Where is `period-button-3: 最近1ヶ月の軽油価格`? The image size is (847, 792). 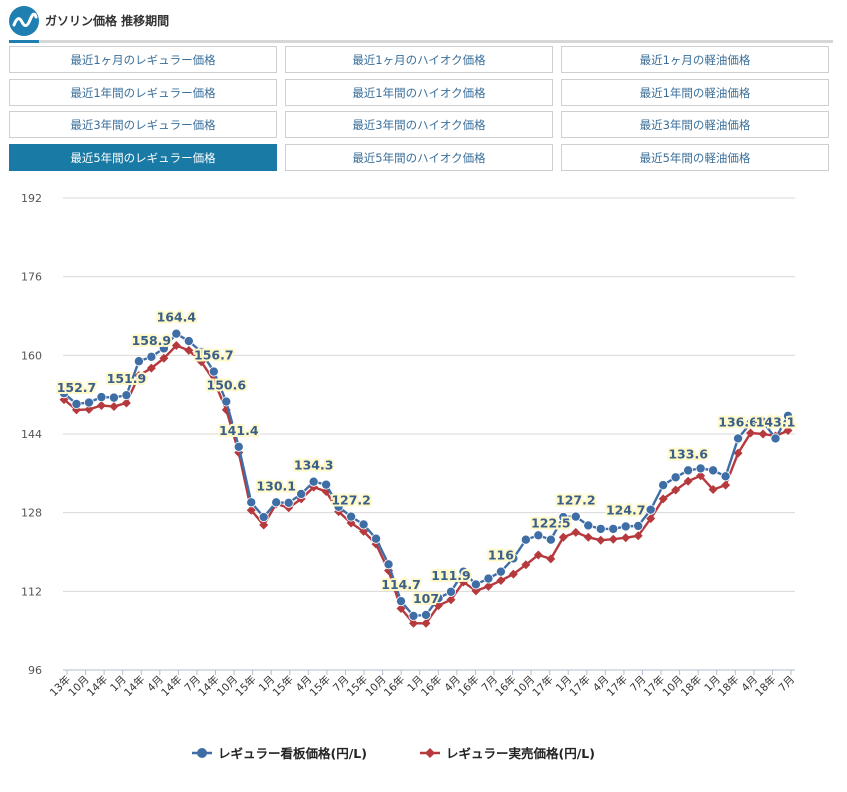
period-button-3: 最近1ヶ月の軽油価格 is located at coordinates (695, 59).